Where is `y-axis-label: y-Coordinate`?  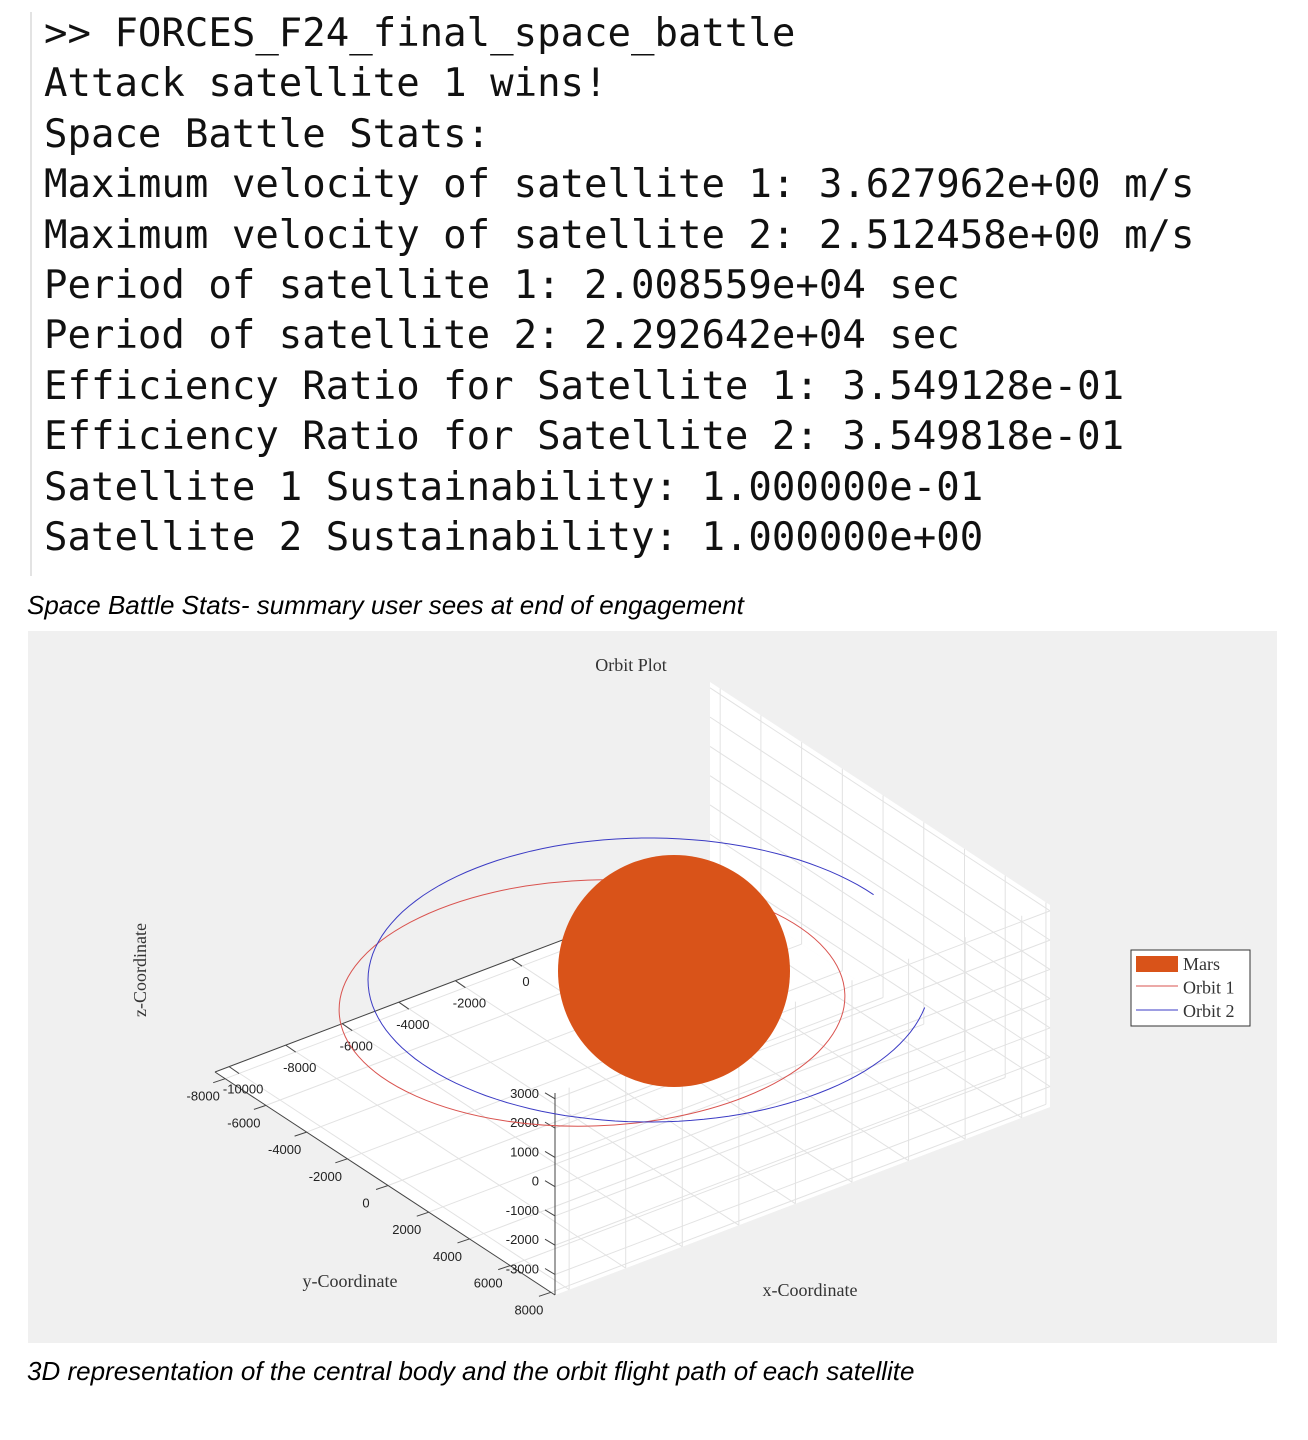 y-axis-label: y-Coordinate is located at coordinates (350, 1281).